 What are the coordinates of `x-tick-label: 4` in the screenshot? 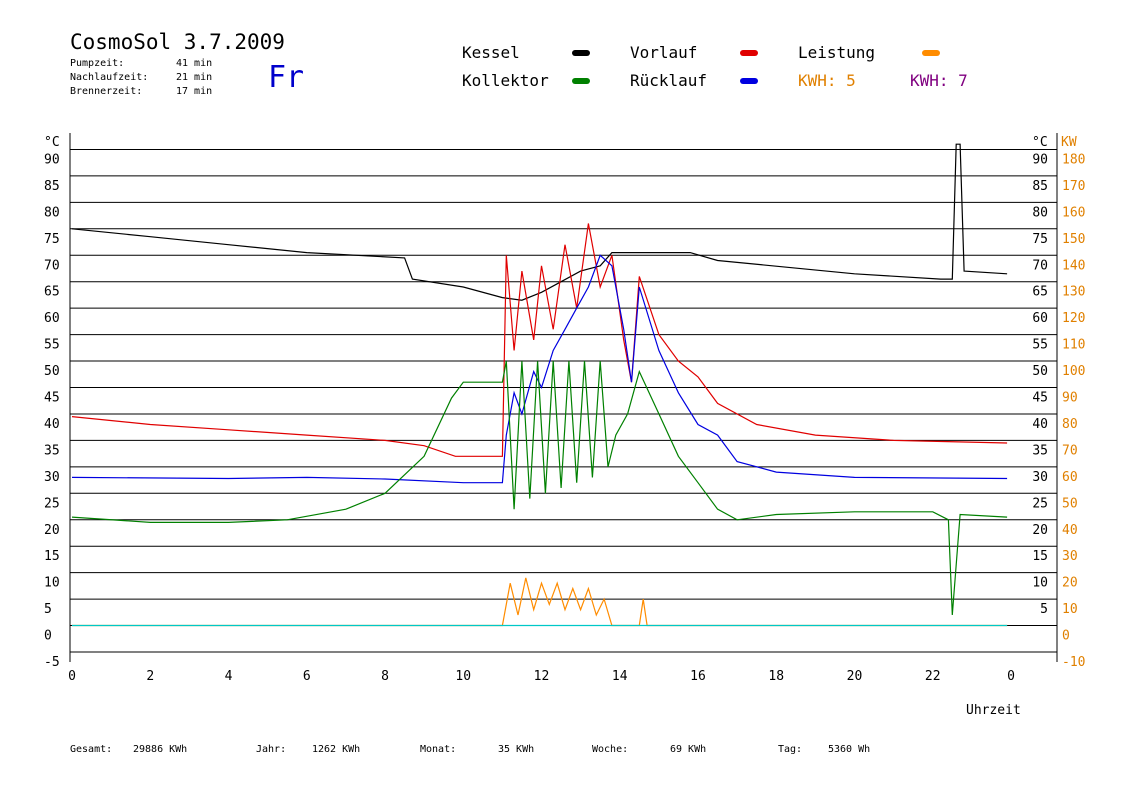 It's located at (229, 676).